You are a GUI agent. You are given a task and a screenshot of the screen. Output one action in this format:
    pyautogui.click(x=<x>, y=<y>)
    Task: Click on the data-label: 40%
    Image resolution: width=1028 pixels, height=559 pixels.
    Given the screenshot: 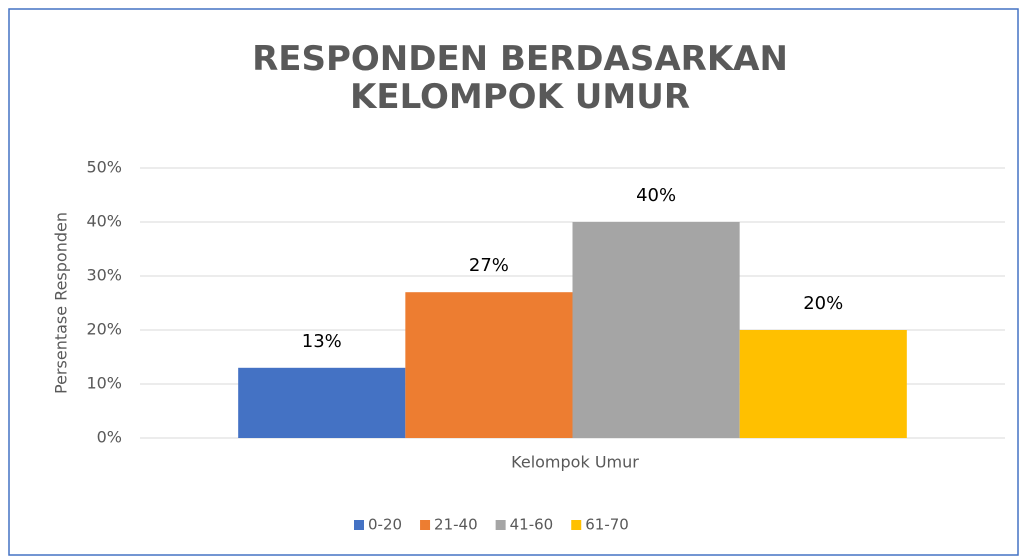 What is the action you would take?
    pyautogui.click(x=656, y=195)
    